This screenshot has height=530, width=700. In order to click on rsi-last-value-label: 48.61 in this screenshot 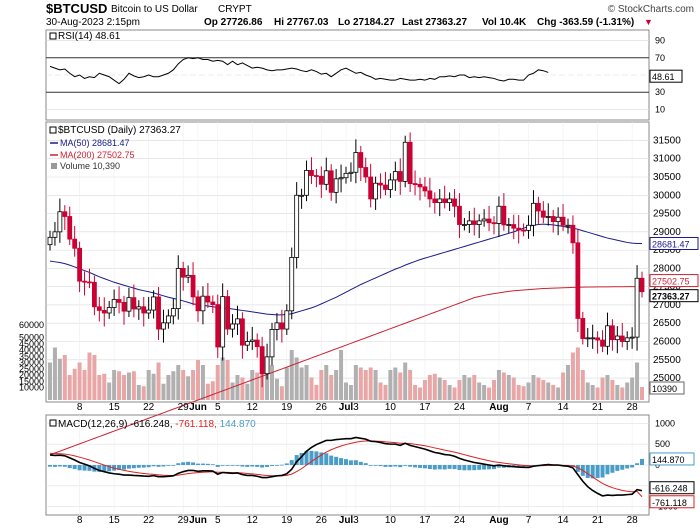, I will do `click(663, 77)`.